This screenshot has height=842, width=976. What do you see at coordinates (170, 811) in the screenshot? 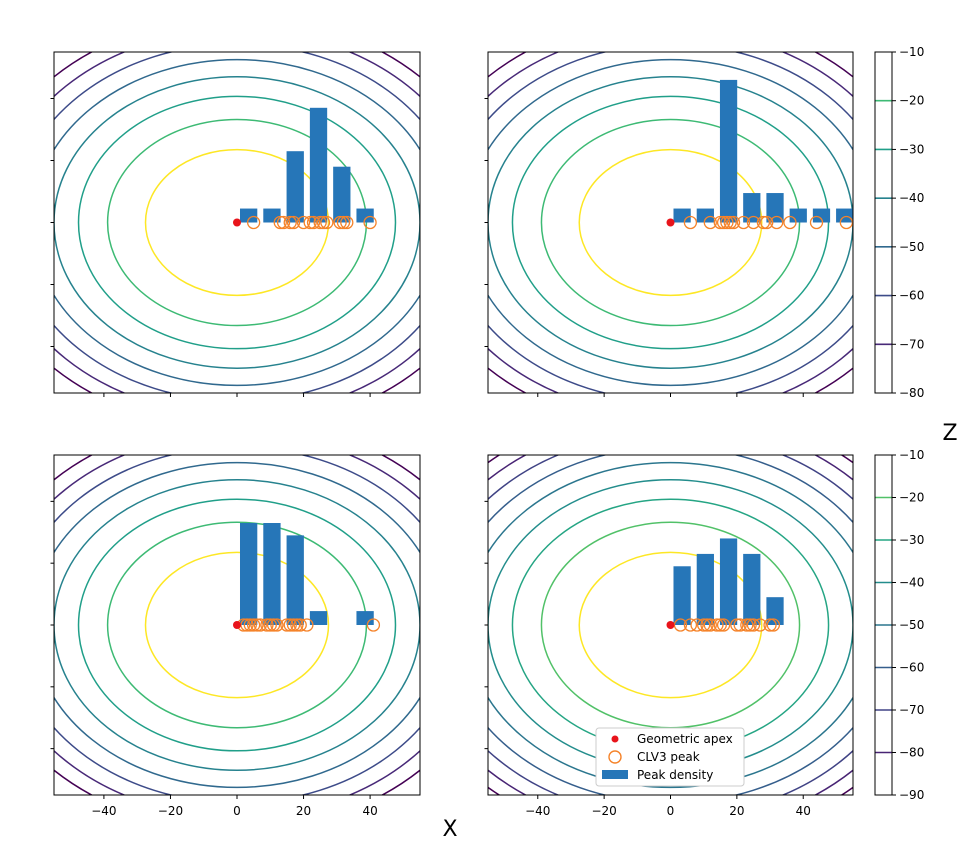
I see `x-tick-label: −20` at bounding box center [170, 811].